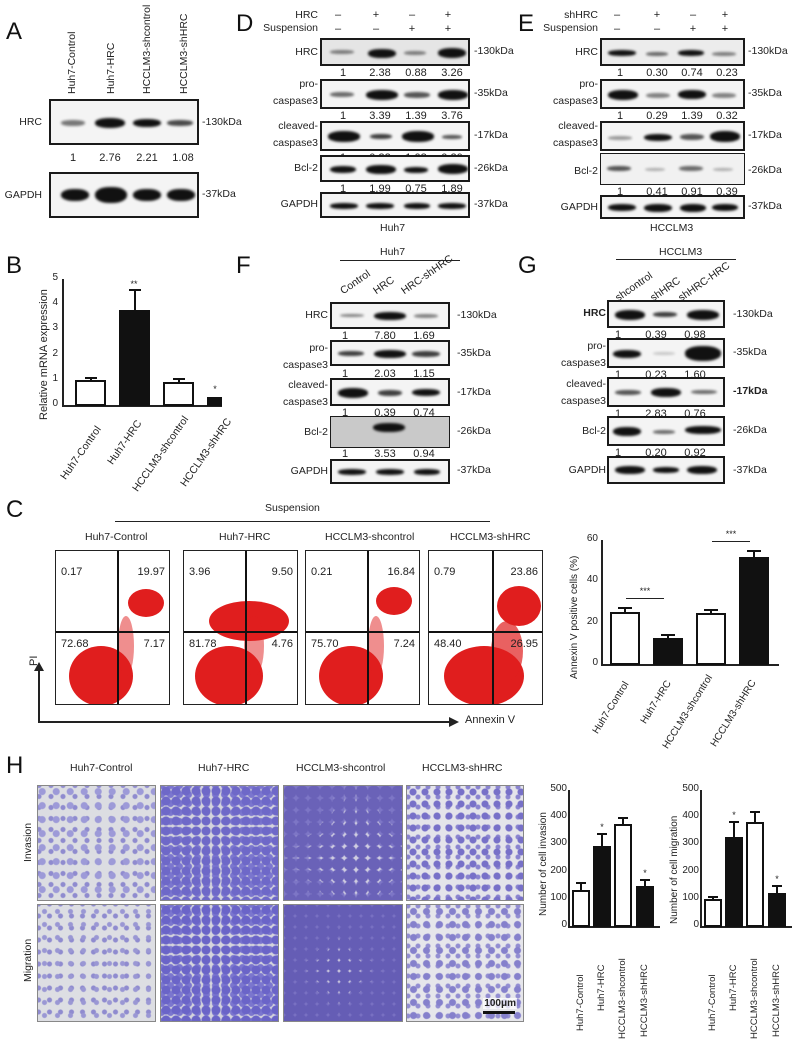 This screenshot has height=1039, width=795. What do you see at coordinates (14, 31) in the screenshot?
I see `panel-label-a: A` at bounding box center [14, 31].